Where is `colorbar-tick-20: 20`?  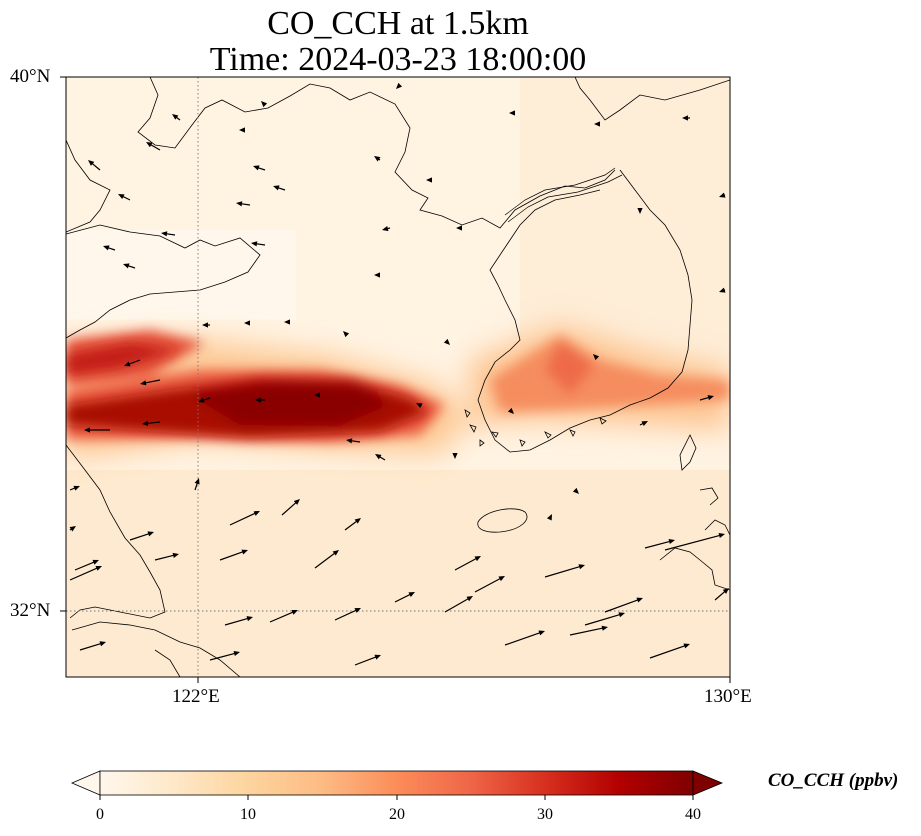 colorbar-tick-20: 20 is located at coordinates (397, 814).